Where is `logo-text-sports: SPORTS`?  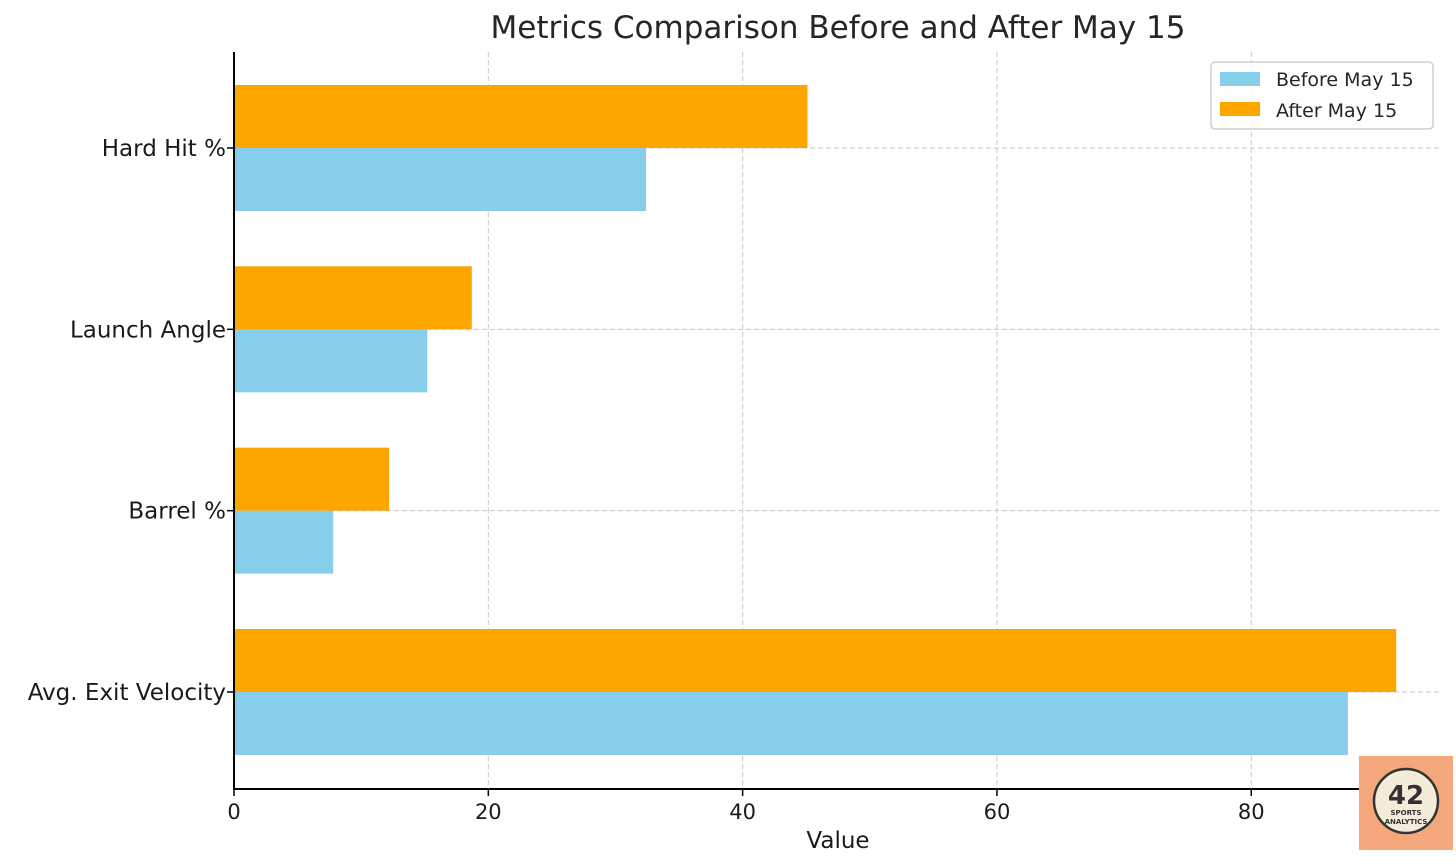 logo-text-sports: SPORTS is located at coordinates (1405, 813).